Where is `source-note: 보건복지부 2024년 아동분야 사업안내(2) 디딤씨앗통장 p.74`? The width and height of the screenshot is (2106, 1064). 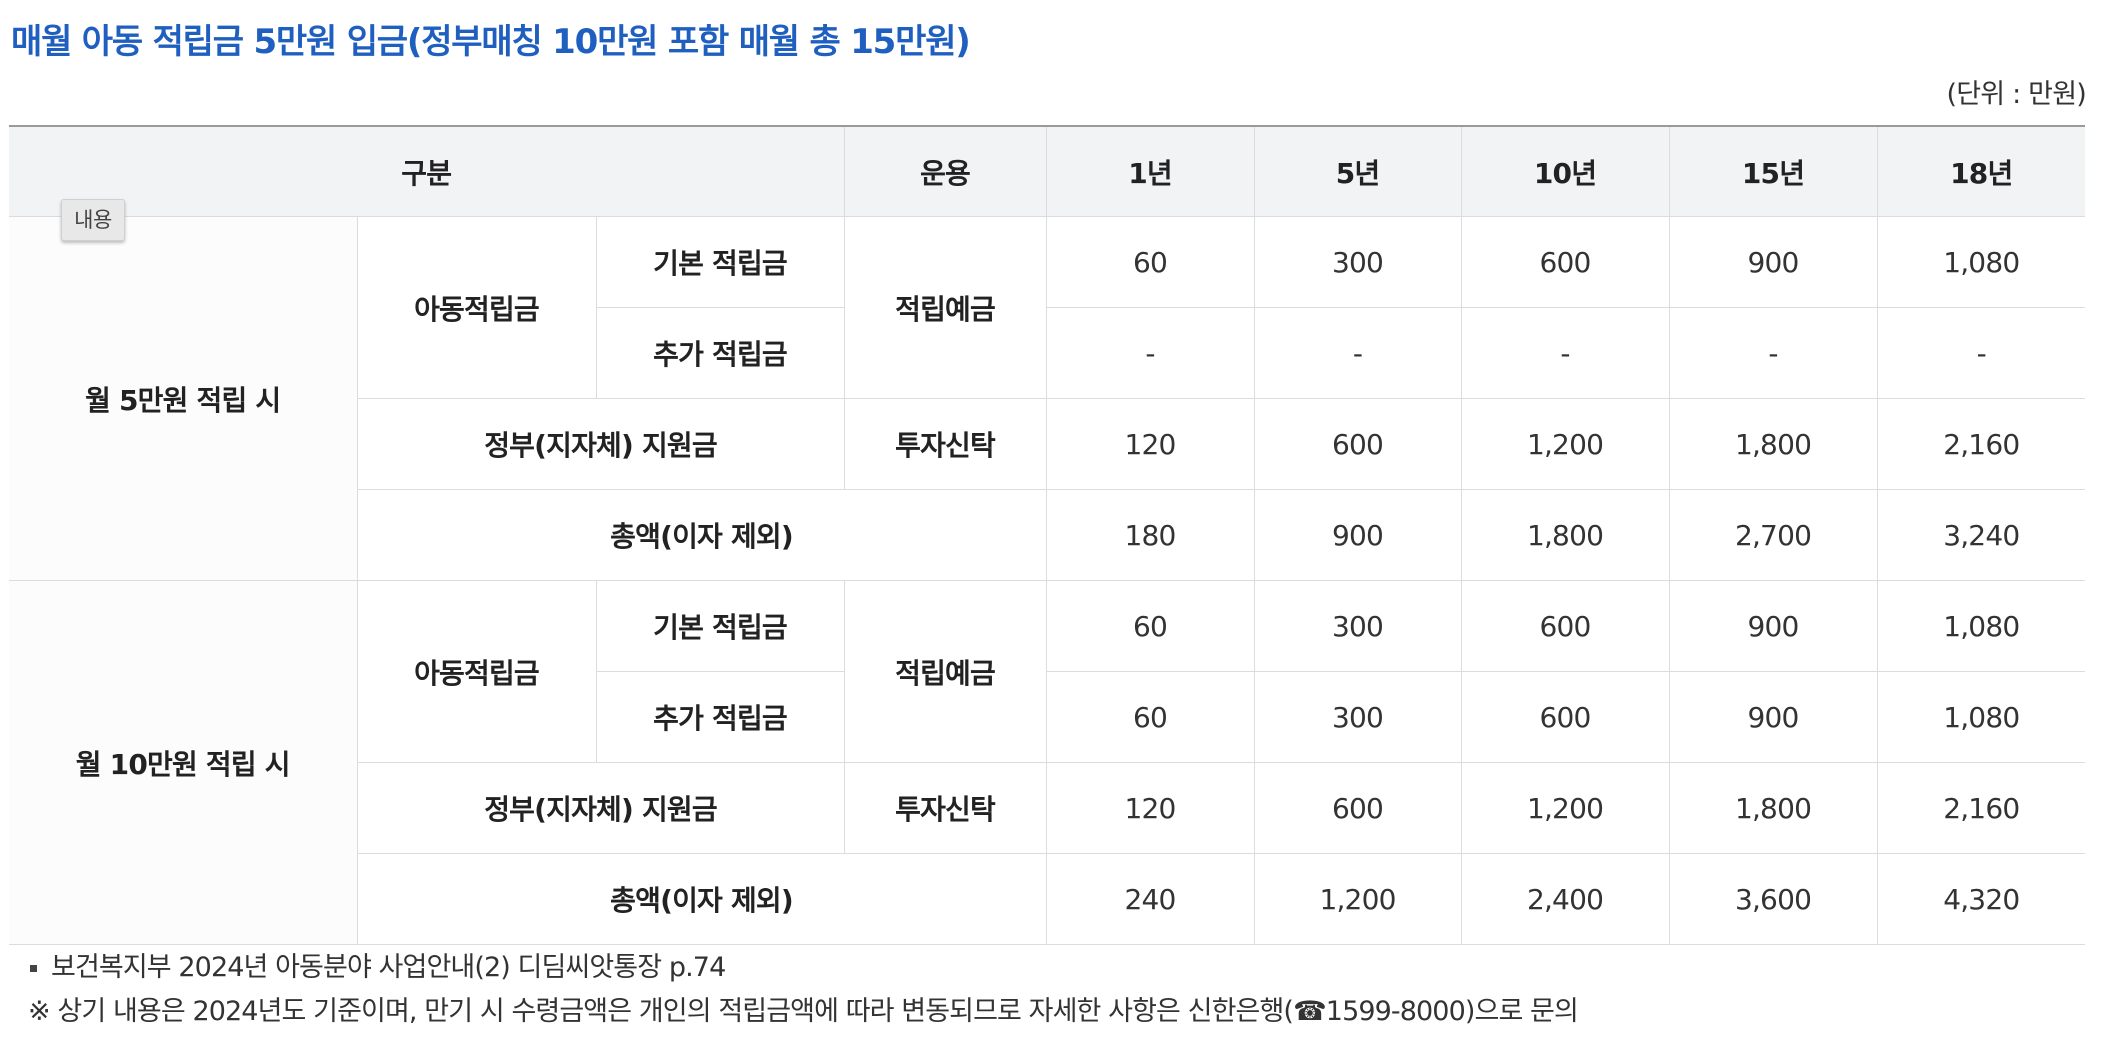 source-note: 보건복지부 2024년 아동분야 사업안내(2) 디딤씨앗통장 p.74 is located at coordinates (803, 968).